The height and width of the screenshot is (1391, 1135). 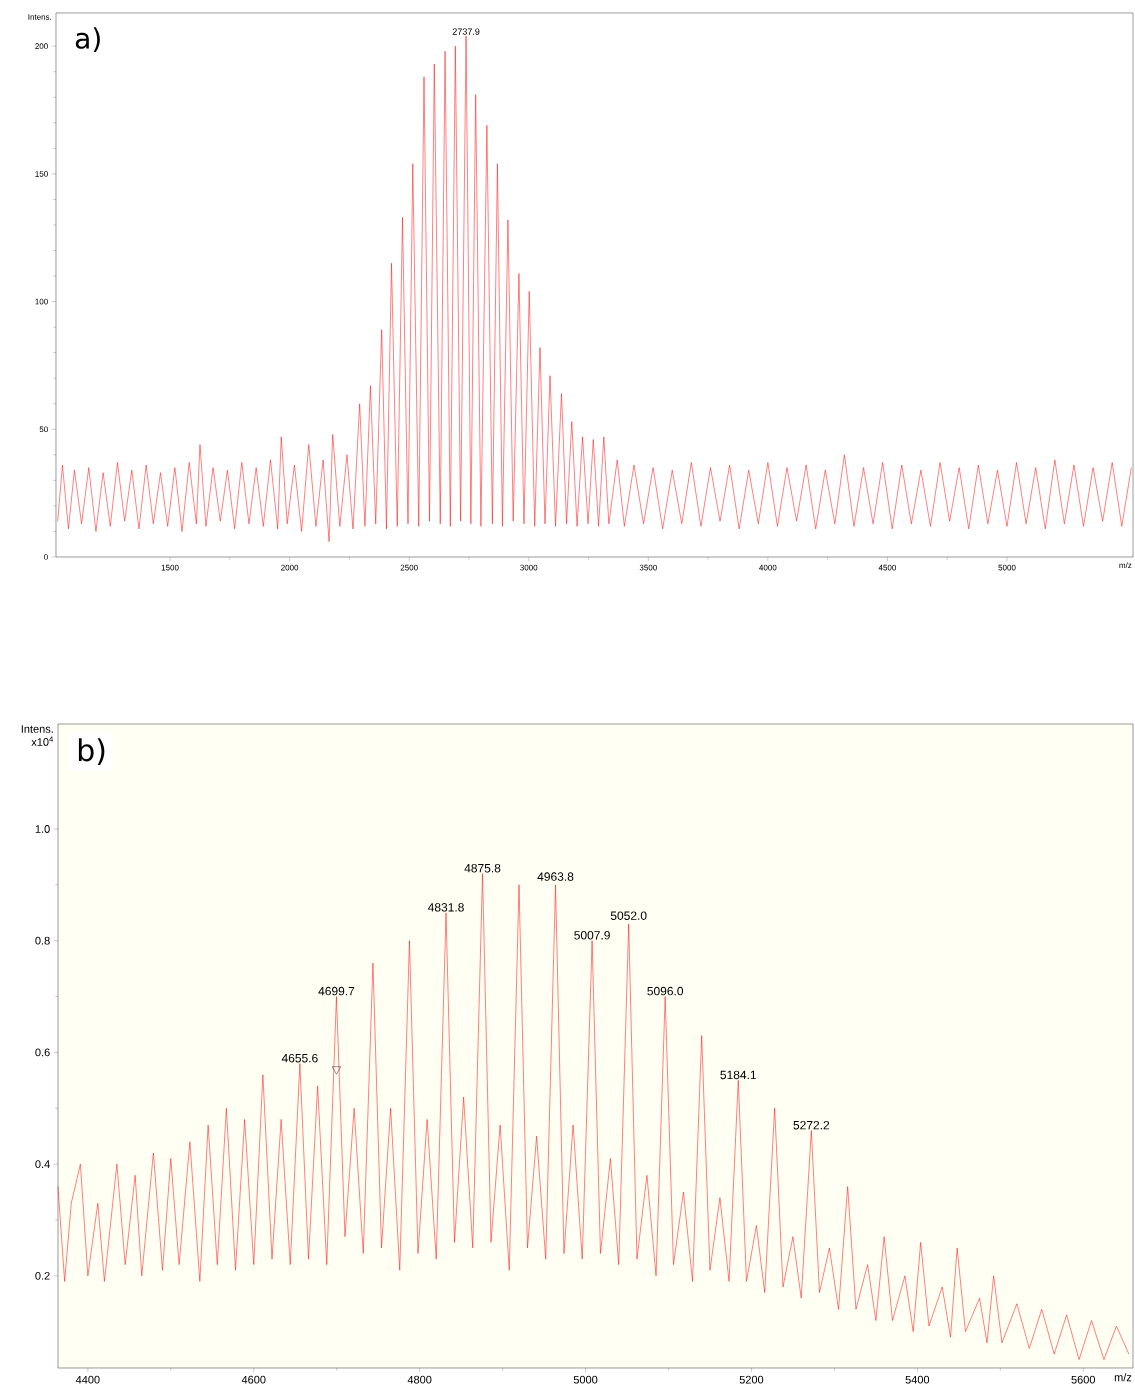 What do you see at coordinates (665, 991) in the screenshot?
I see `annotation: 5096.0` at bounding box center [665, 991].